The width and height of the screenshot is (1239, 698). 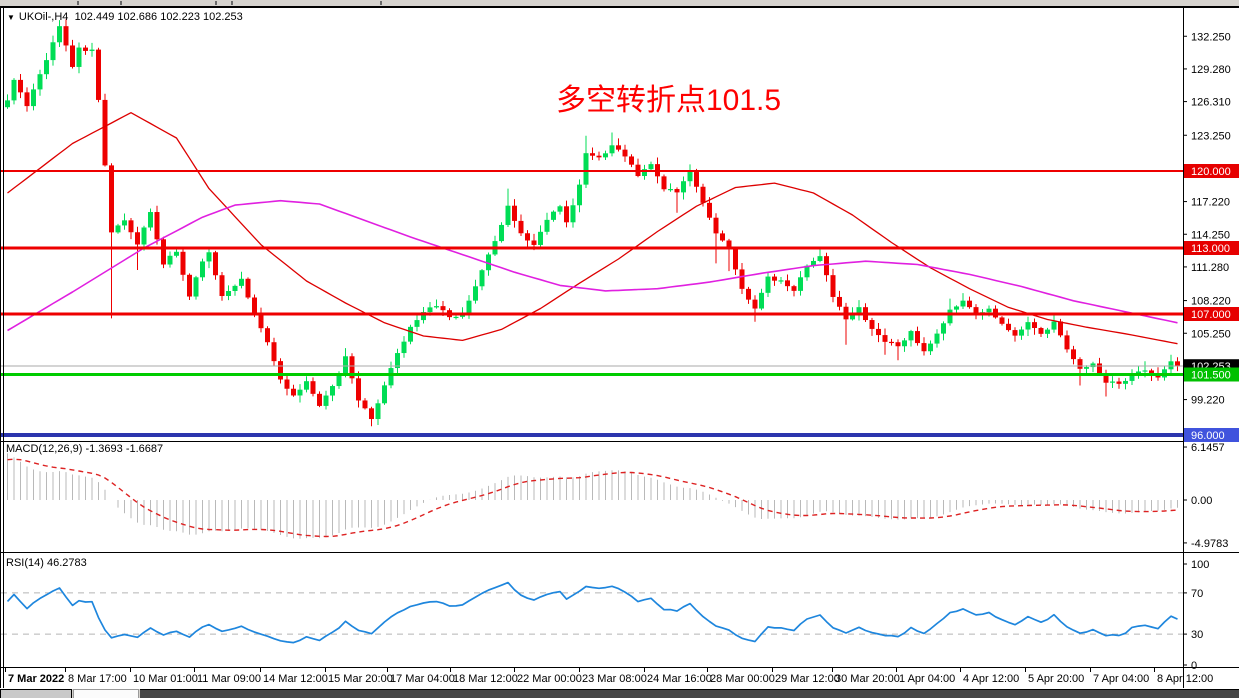 What do you see at coordinates (1194, 666) in the screenshot?
I see `svg-text: 0` at bounding box center [1194, 666].